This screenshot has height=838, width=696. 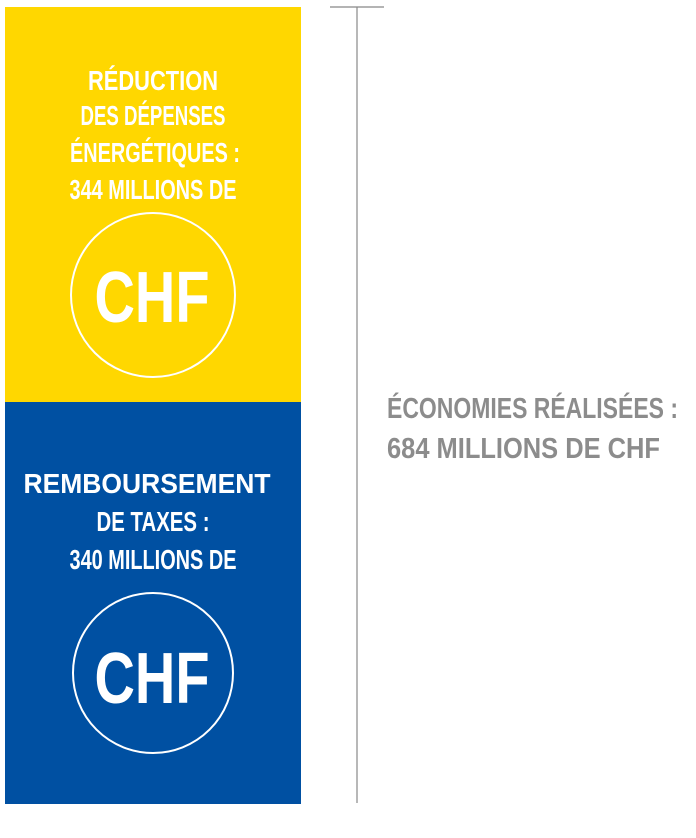 What do you see at coordinates (532, 408) in the screenshot?
I see `total-line: ÉCONOMIES RÉALISÉES :` at bounding box center [532, 408].